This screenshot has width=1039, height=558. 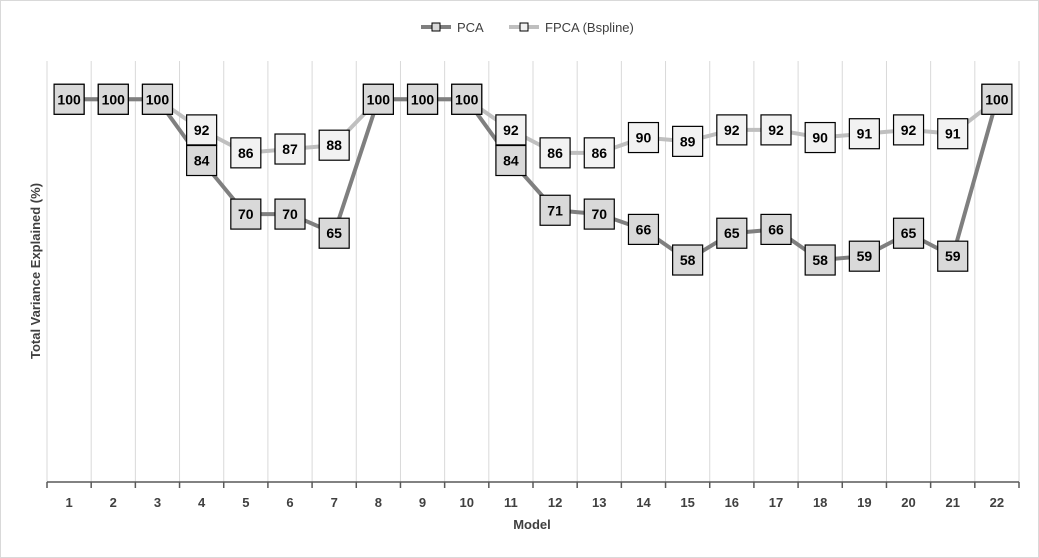 I want to click on legend-item-fpca: FPCA (Bspline), so click(x=571, y=27).